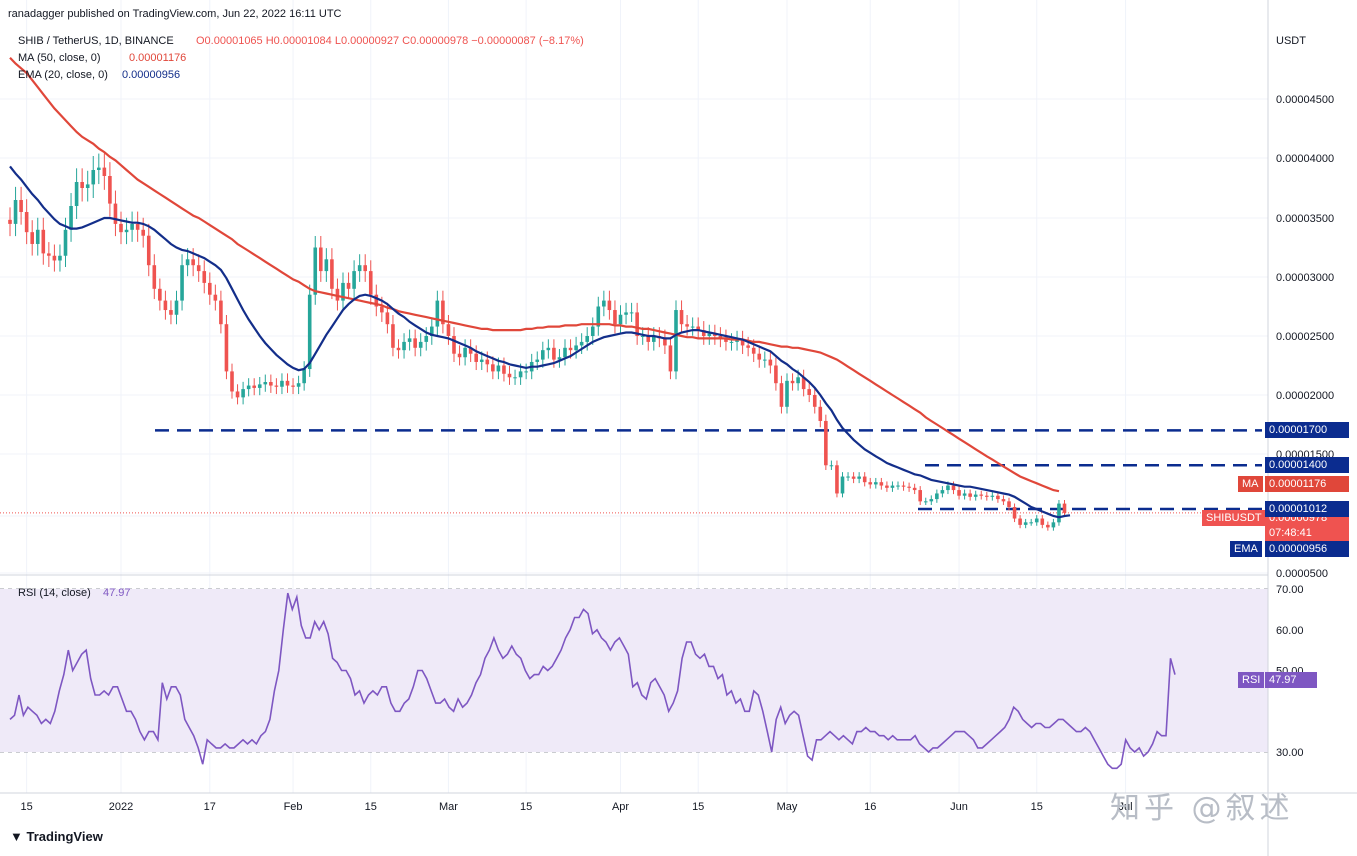 The width and height of the screenshot is (1357, 856). What do you see at coordinates (63, 75) in the screenshot?
I see `legend-ema-label: EMA (20, close, 0)` at bounding box center [63, 75].